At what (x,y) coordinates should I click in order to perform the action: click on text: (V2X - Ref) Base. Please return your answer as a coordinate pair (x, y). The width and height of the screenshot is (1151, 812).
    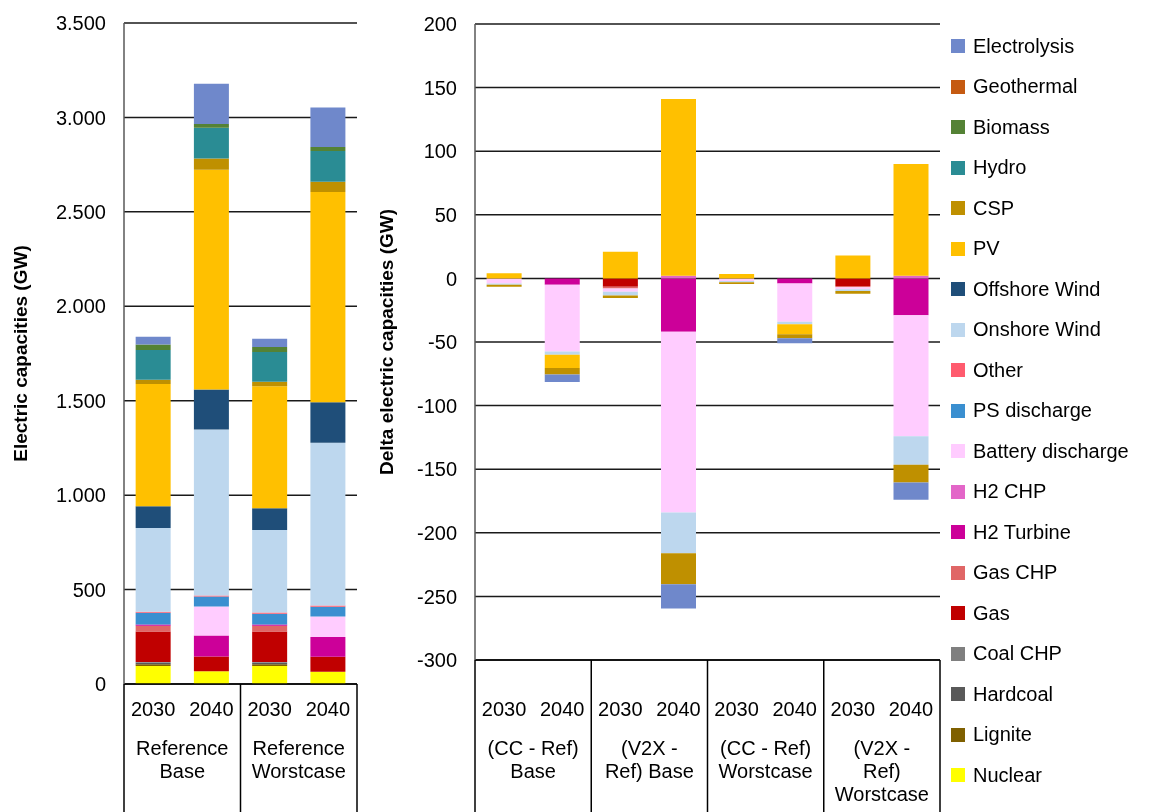
    Looking at the image, I should click on (649, 759).